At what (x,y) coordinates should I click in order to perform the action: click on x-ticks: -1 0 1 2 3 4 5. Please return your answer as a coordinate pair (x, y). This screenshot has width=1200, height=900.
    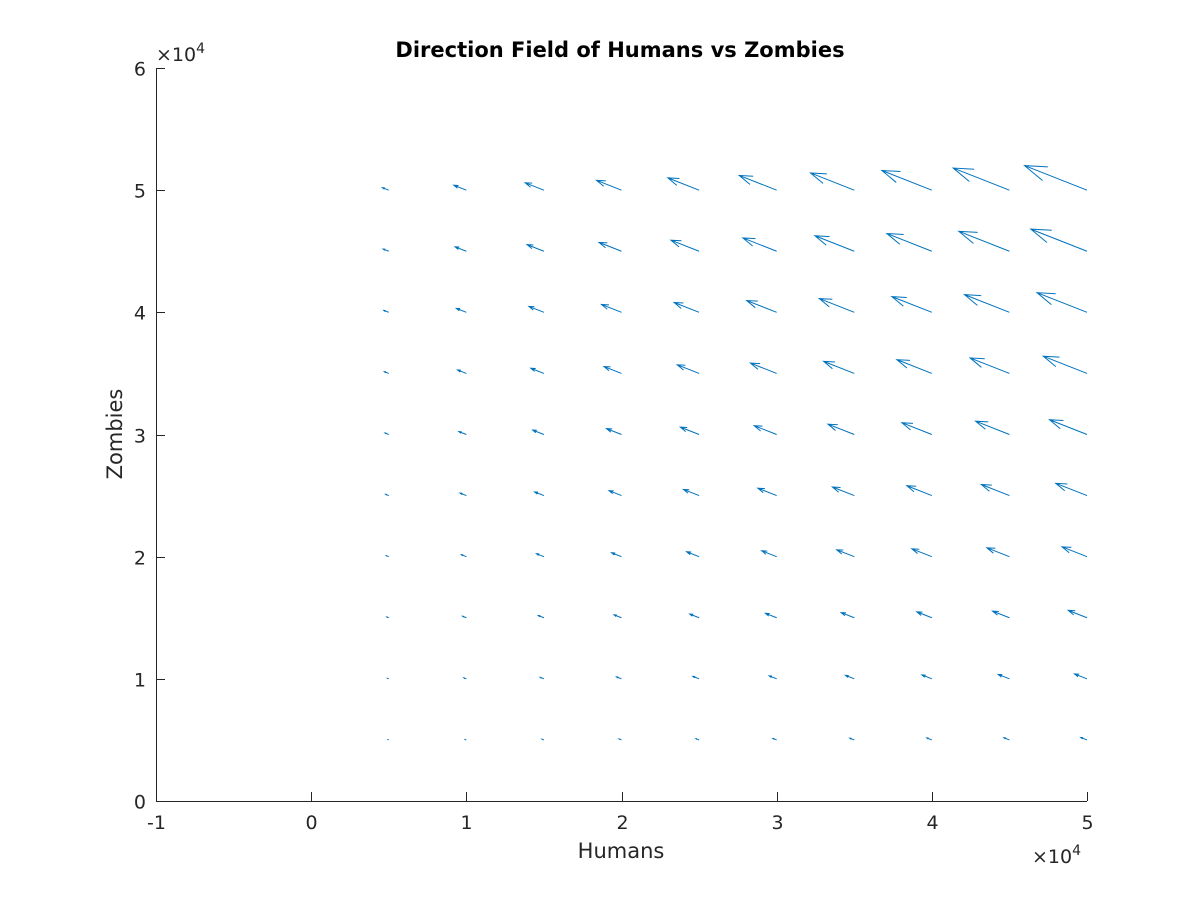
    Looking at the image, I should click on (620, 813).